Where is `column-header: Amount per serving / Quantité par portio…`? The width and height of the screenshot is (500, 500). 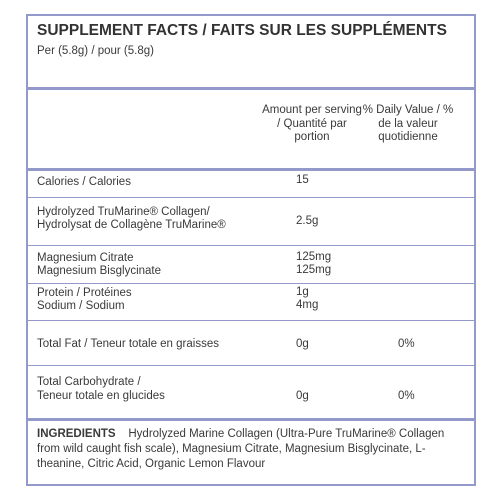
column-header: Amount per serving / Quantité par portio… is located at coordinates (312, 123).